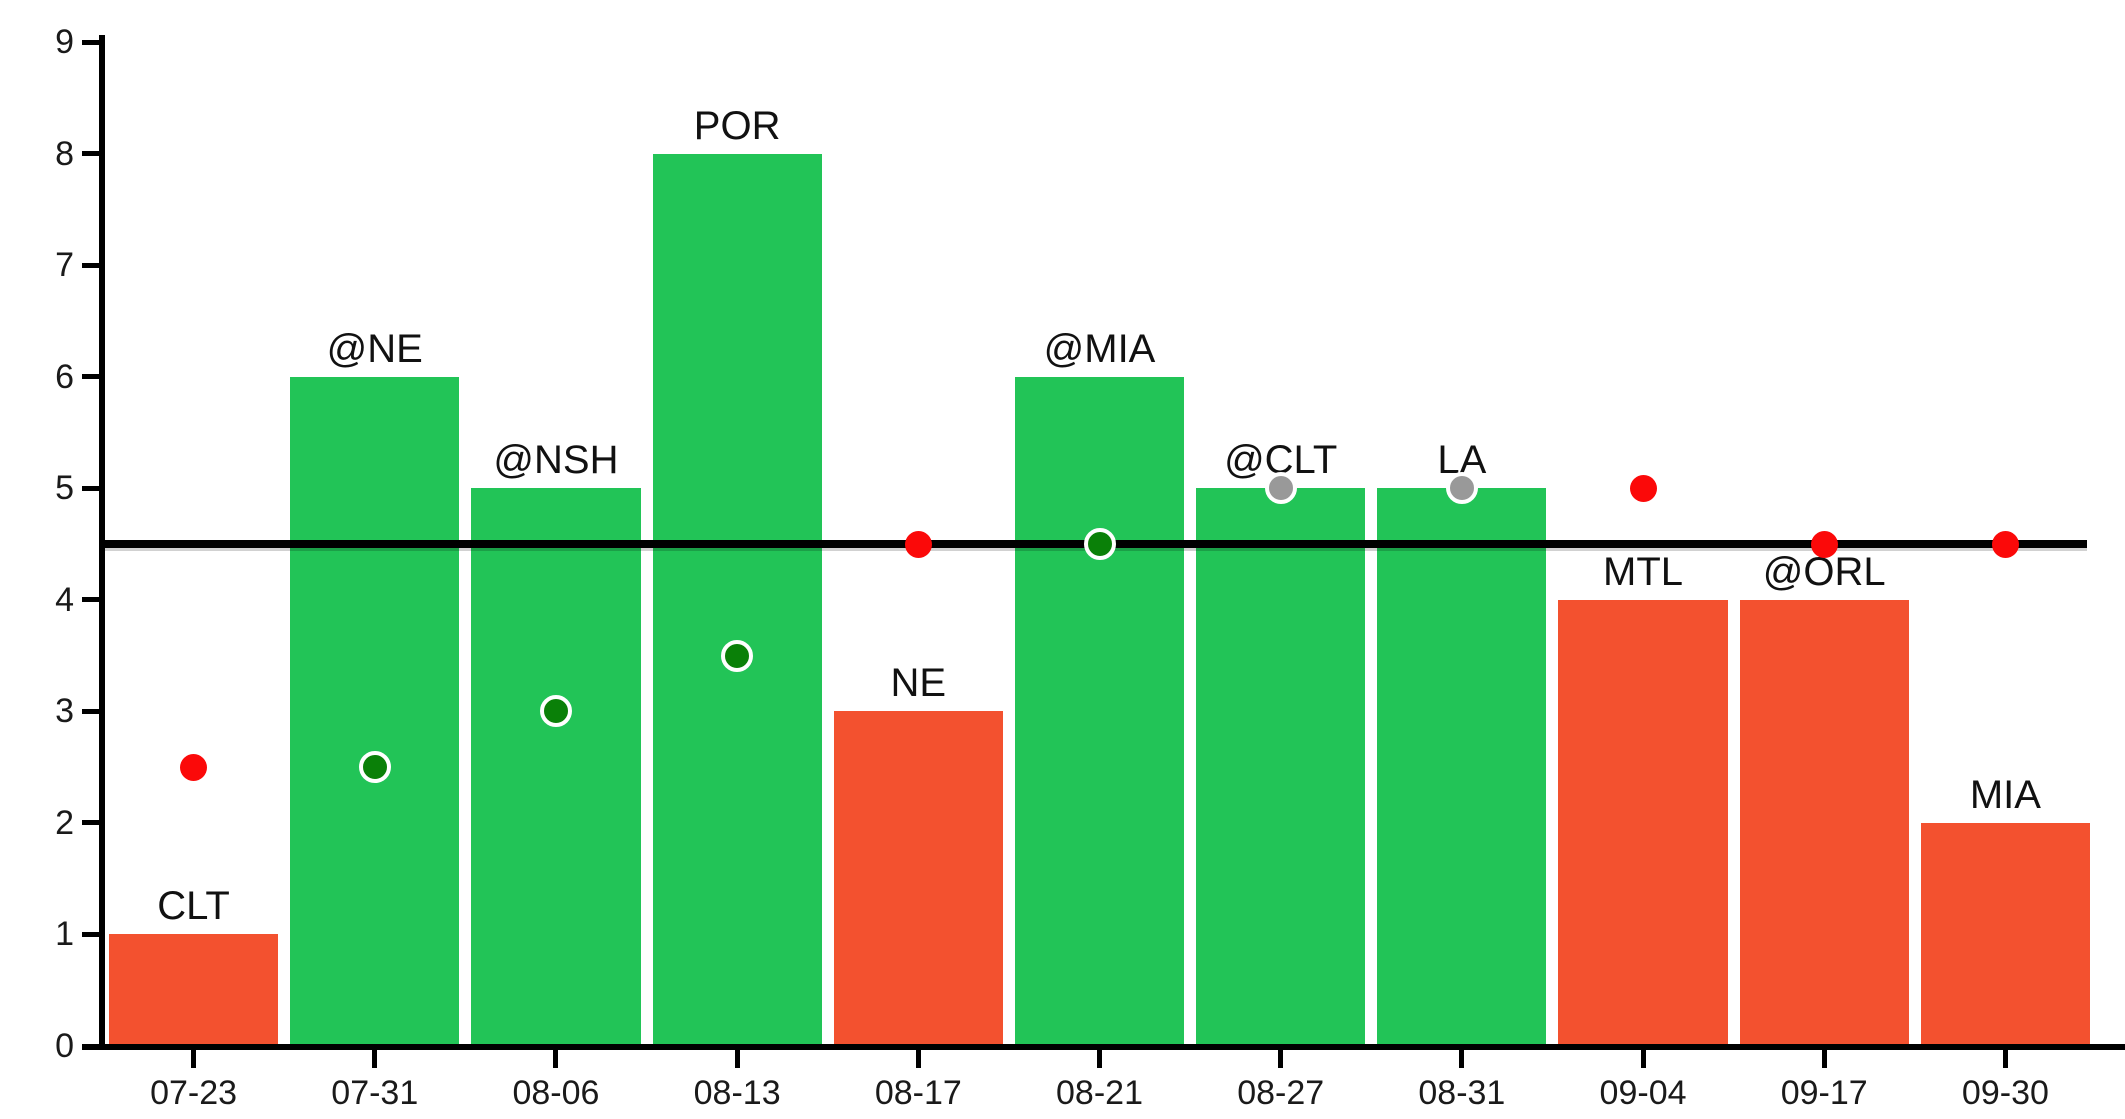 The width and height of the screenshot is (2125, 1119). I want to click on y-tick-label: 4, so click(64, 599).